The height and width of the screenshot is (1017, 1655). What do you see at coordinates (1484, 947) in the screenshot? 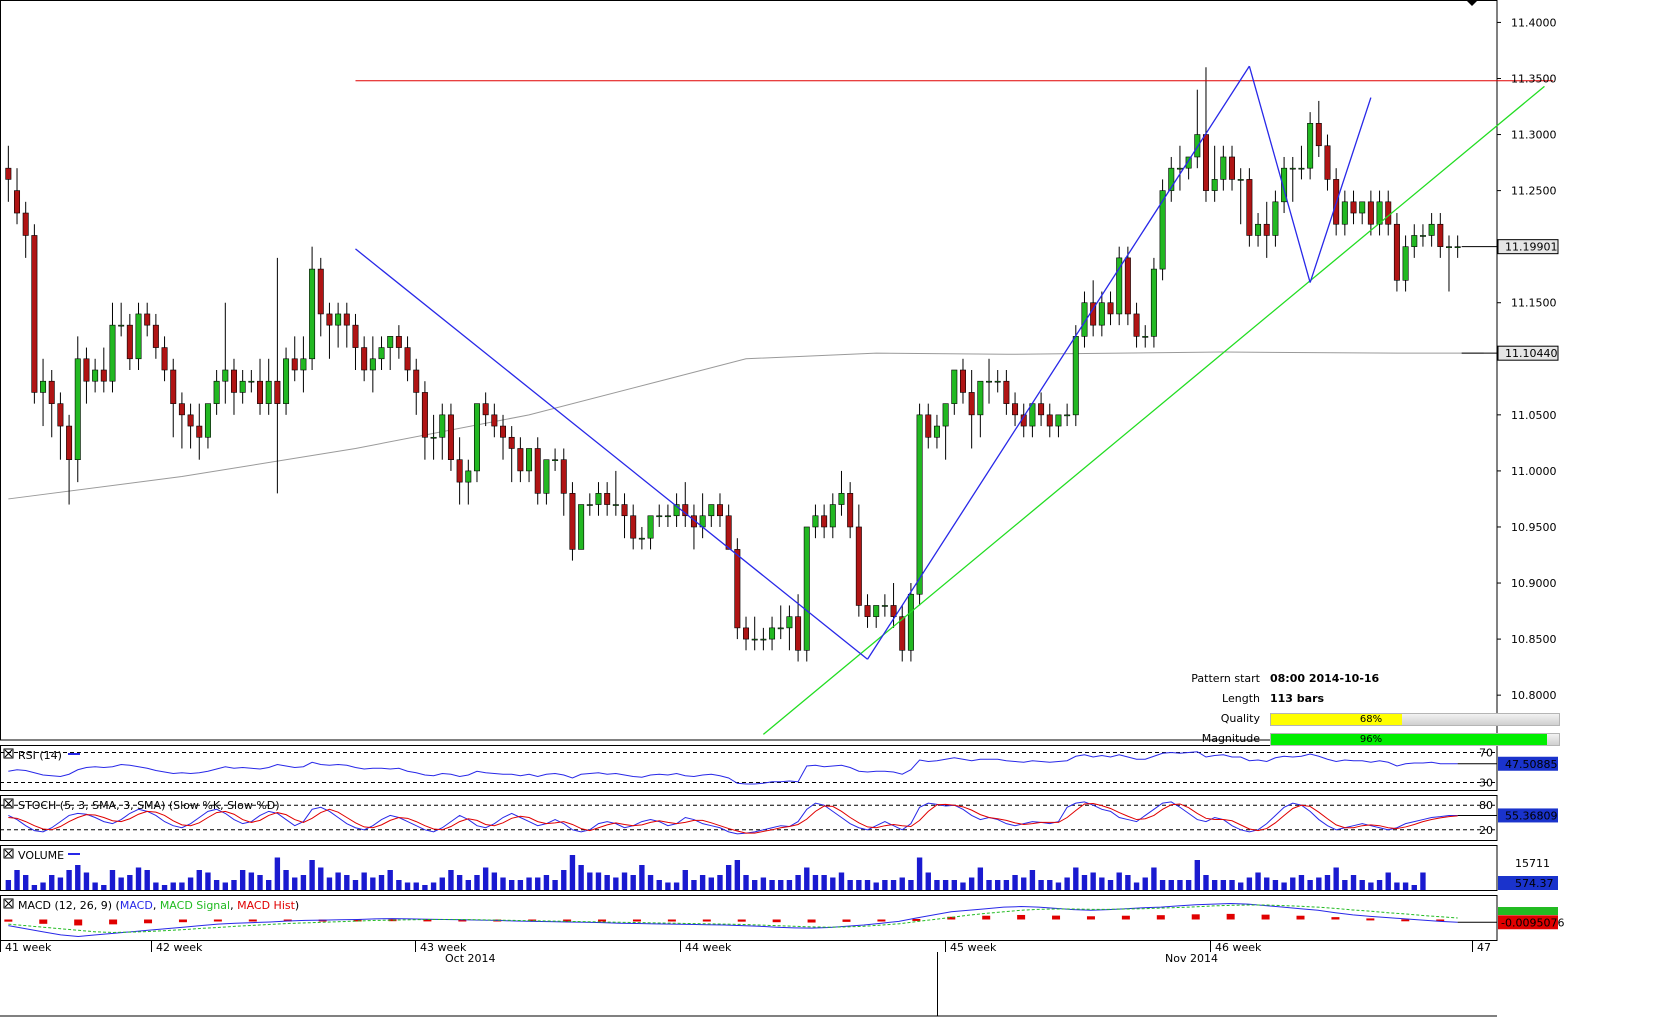
I see `week-label: 47` at bounding box center [1484, 947].